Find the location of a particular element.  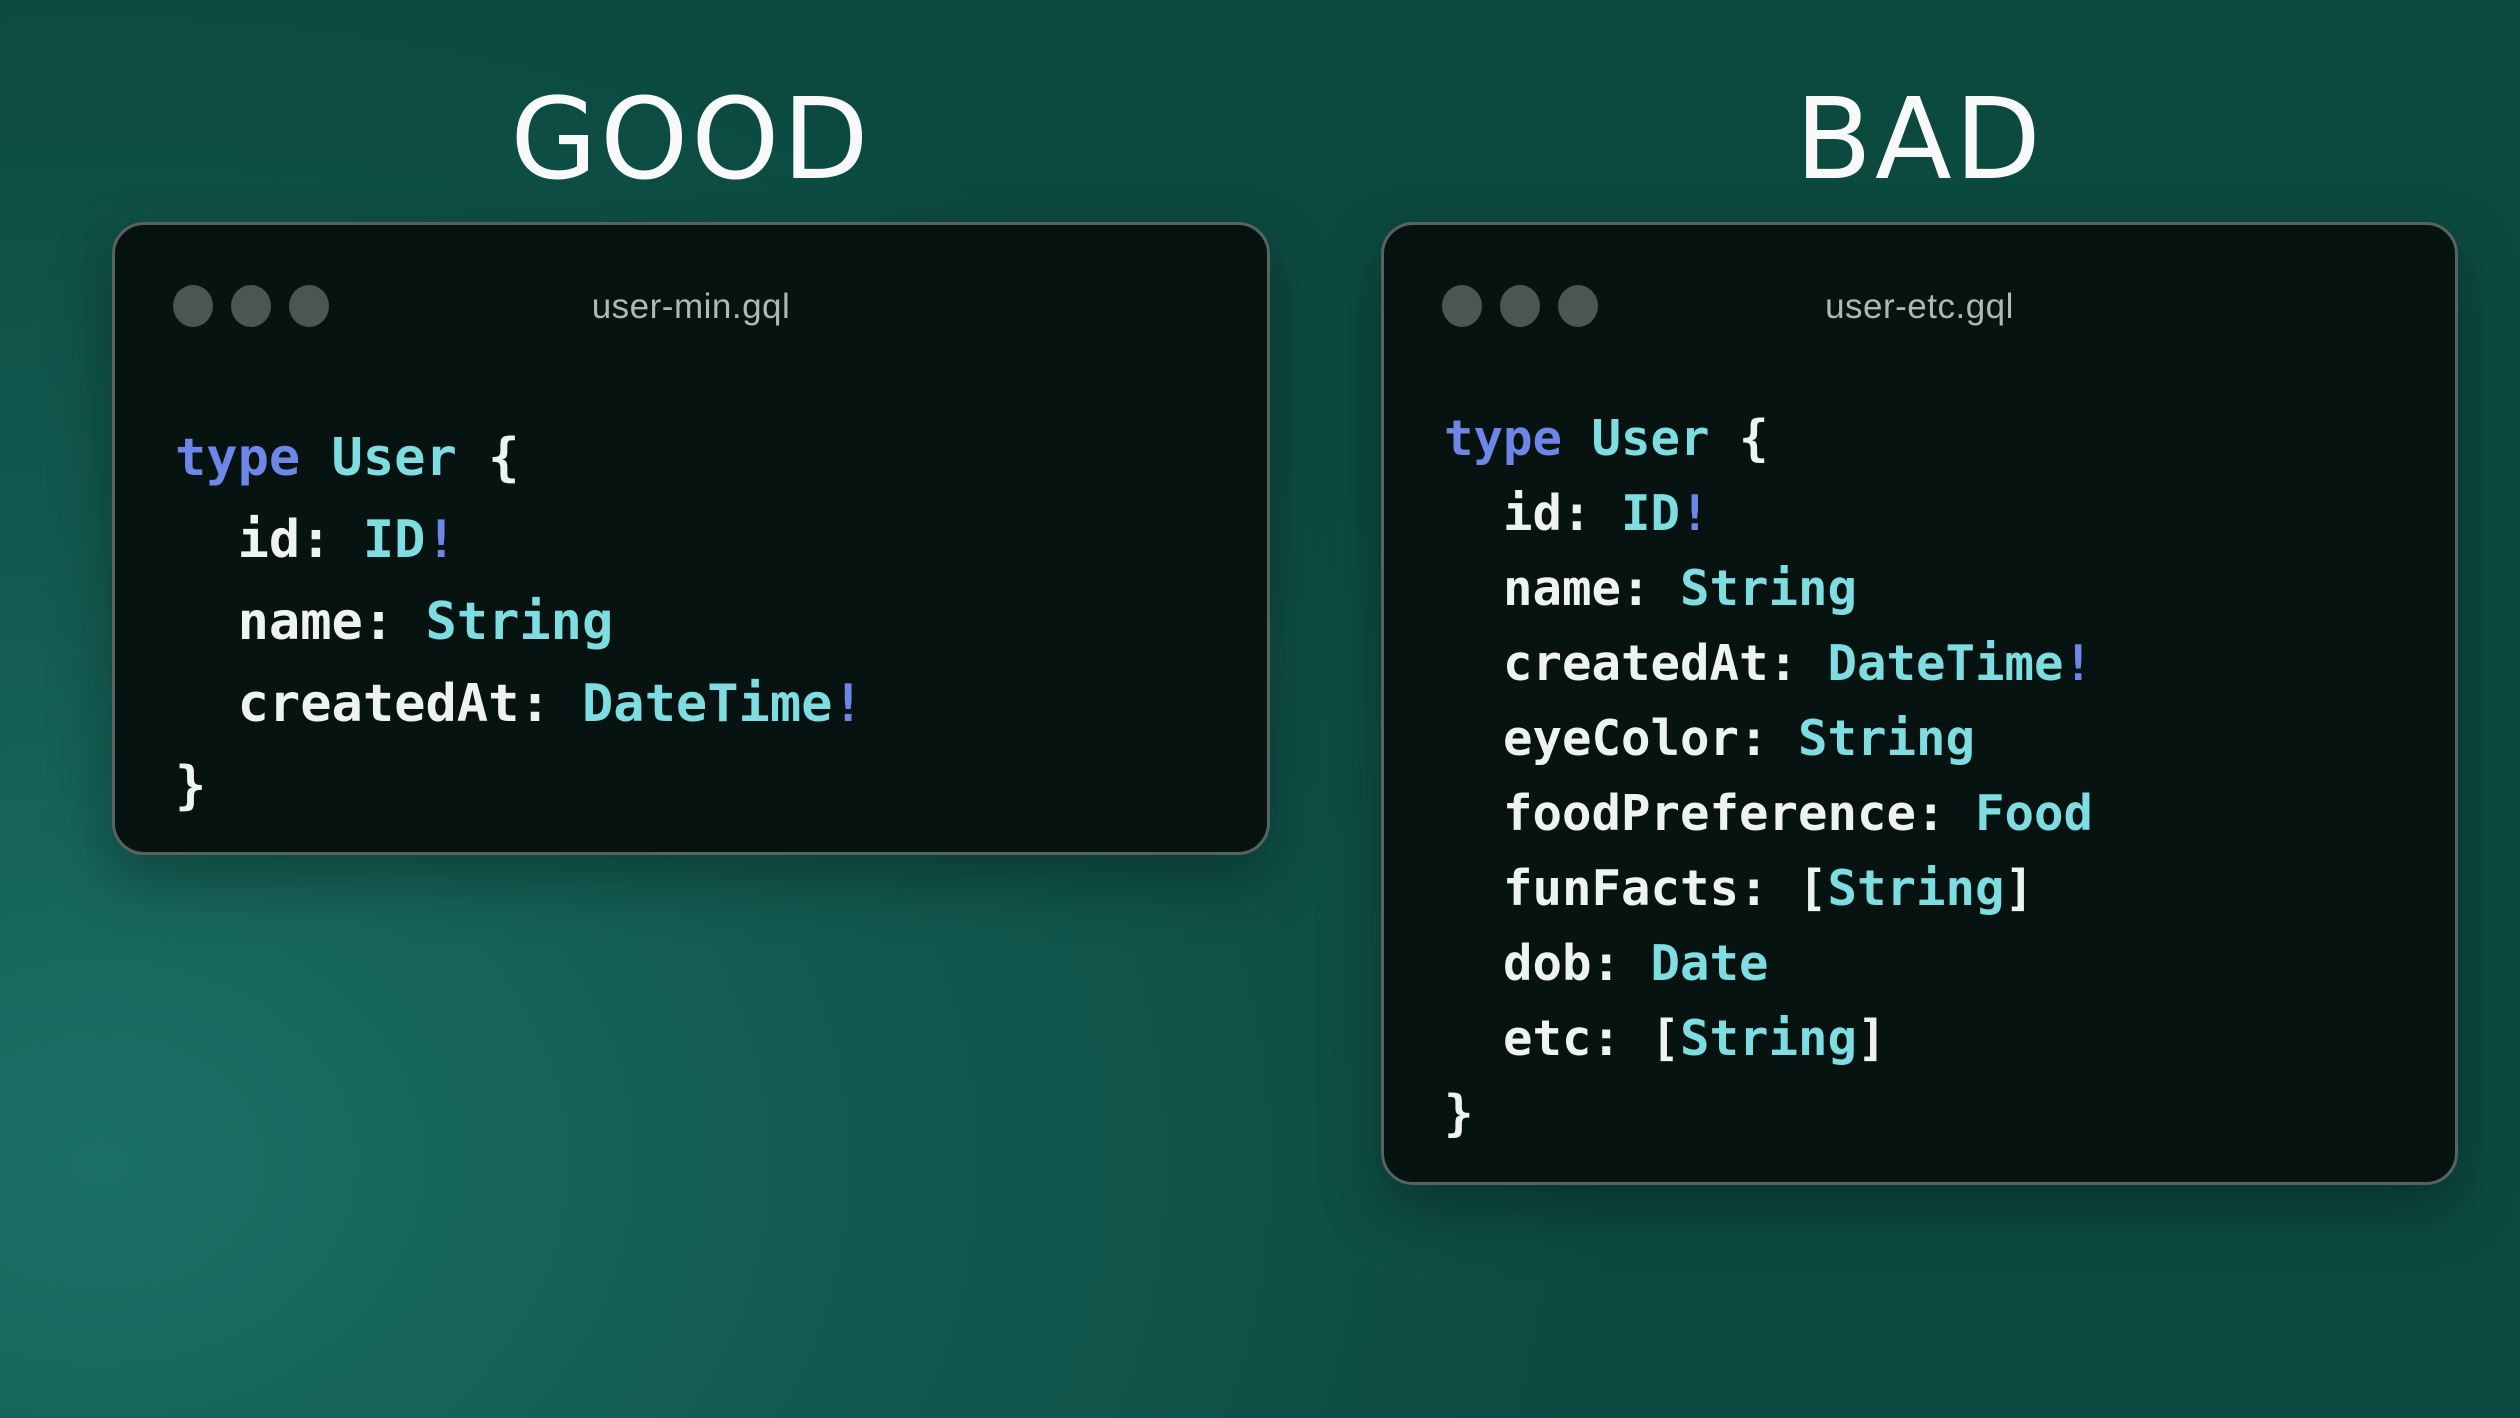

window-title: user-min.gql is located at coordinates (691, 306).